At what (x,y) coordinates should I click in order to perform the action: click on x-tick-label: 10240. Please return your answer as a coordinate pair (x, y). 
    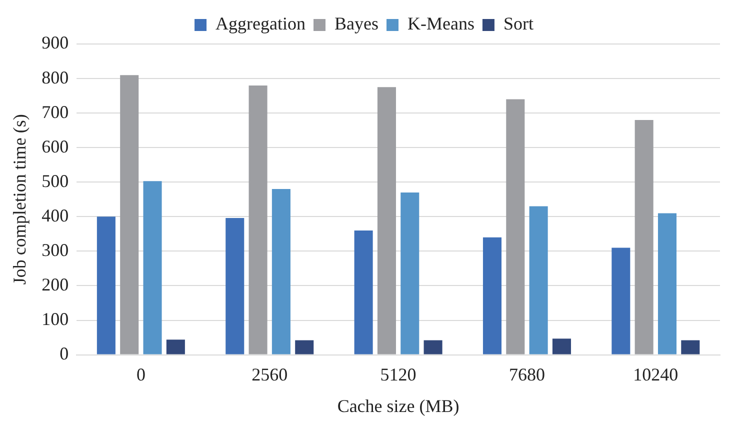
    Looking at the image, I should click on (655, 374).